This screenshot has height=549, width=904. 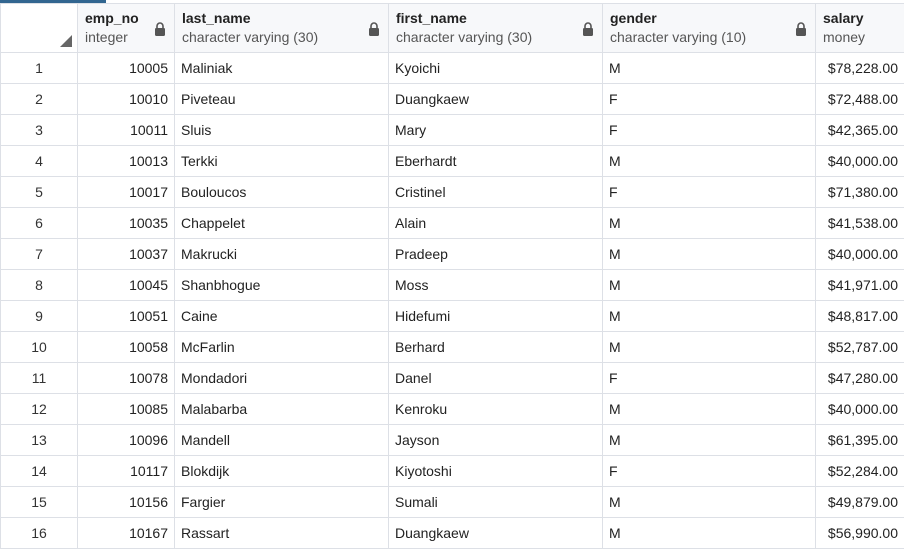 What do you see at coordinates (126, 409) in the screenshot?
I see `cell-emp-no: 10085` at bounding box center [126, 409].